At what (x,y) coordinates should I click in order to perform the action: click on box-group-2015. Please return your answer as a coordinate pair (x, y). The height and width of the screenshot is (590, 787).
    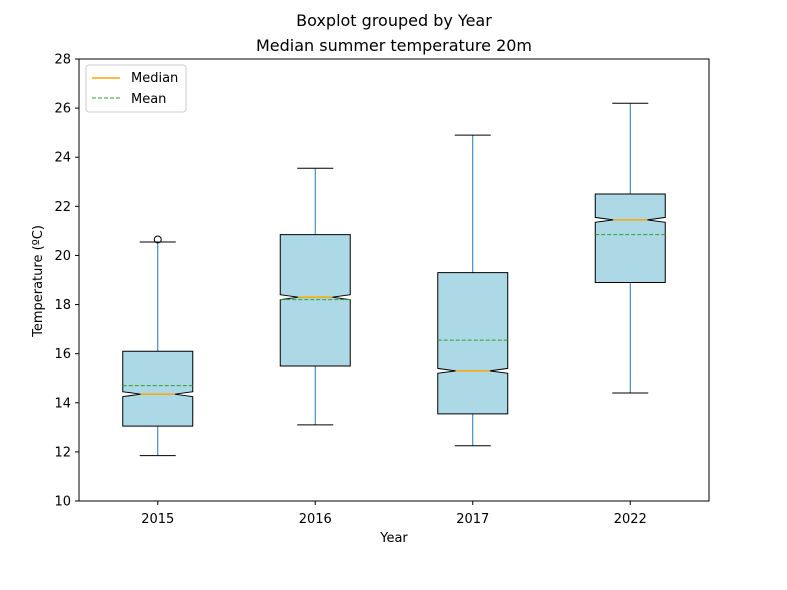
    Looking at the image, I should click on (158, 346).